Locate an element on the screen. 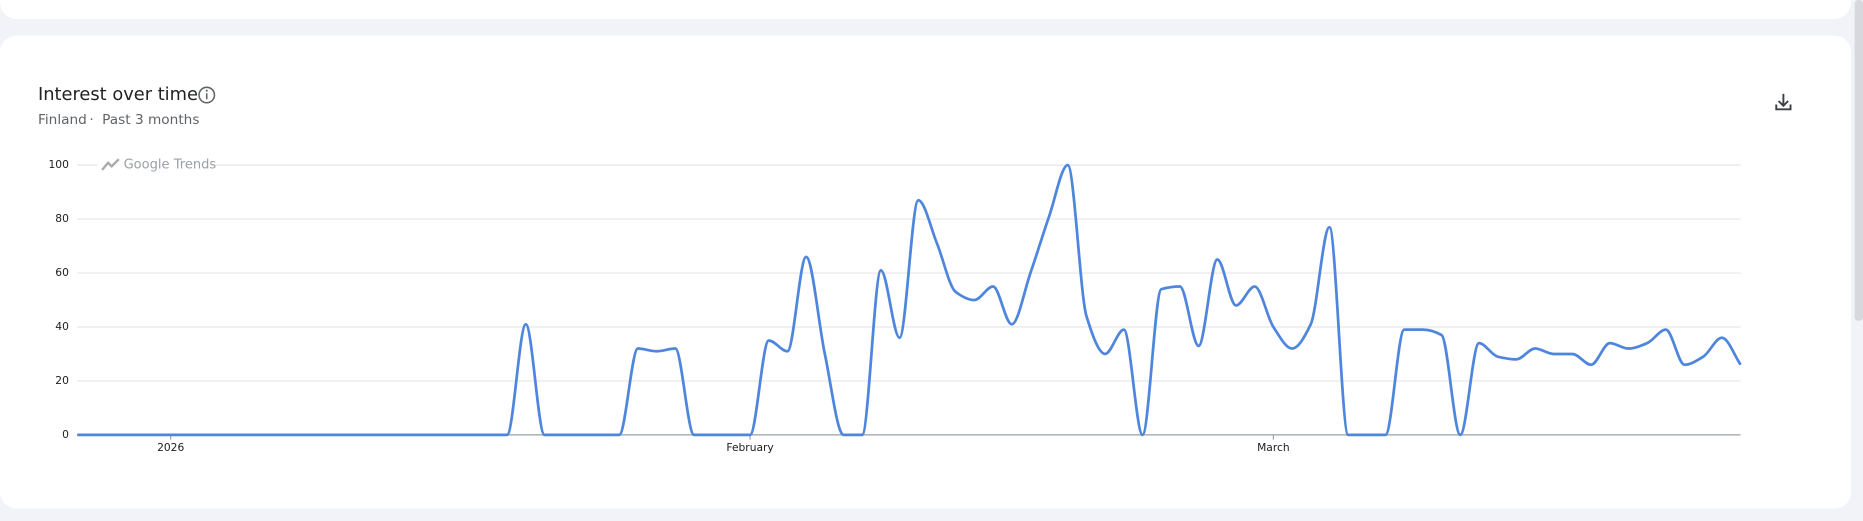 This screenshot has height=521, width=1863. scrollbar is located at coordinates (1858, 160).